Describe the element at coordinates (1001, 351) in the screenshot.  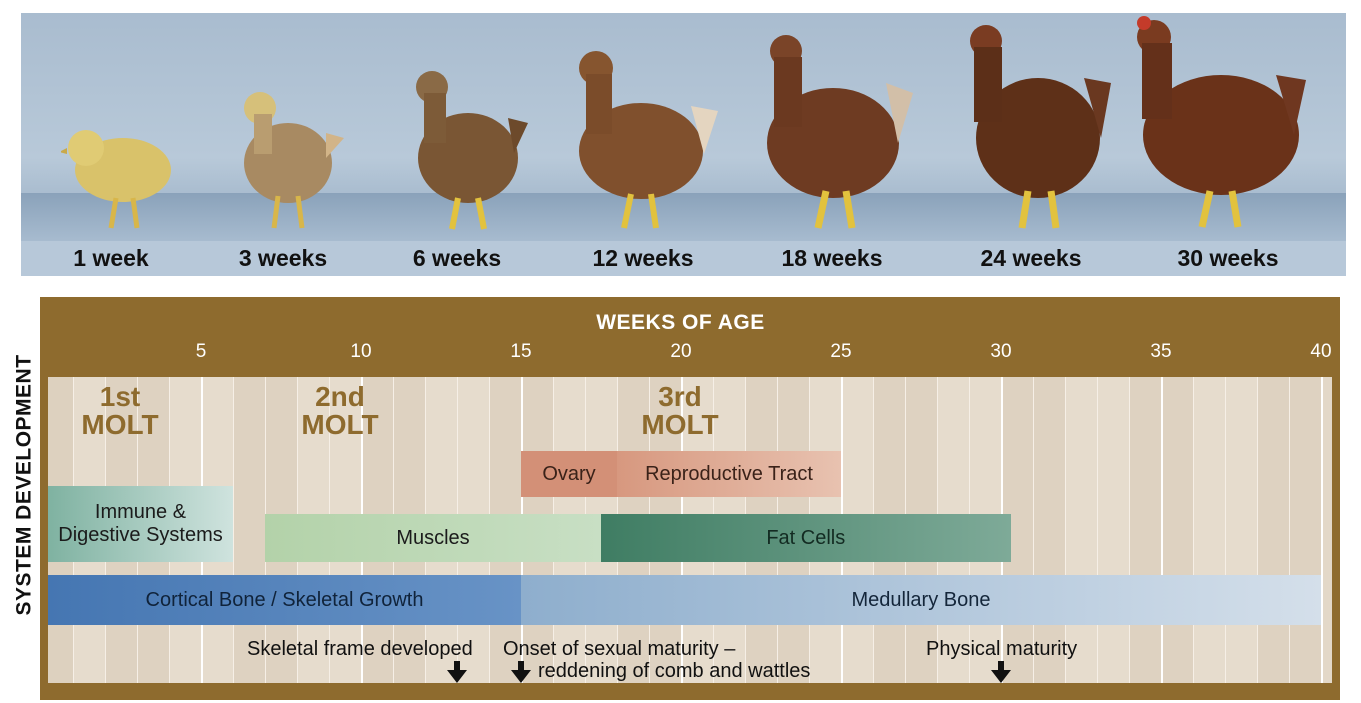
I see `week-tick-label: 30` at that location.